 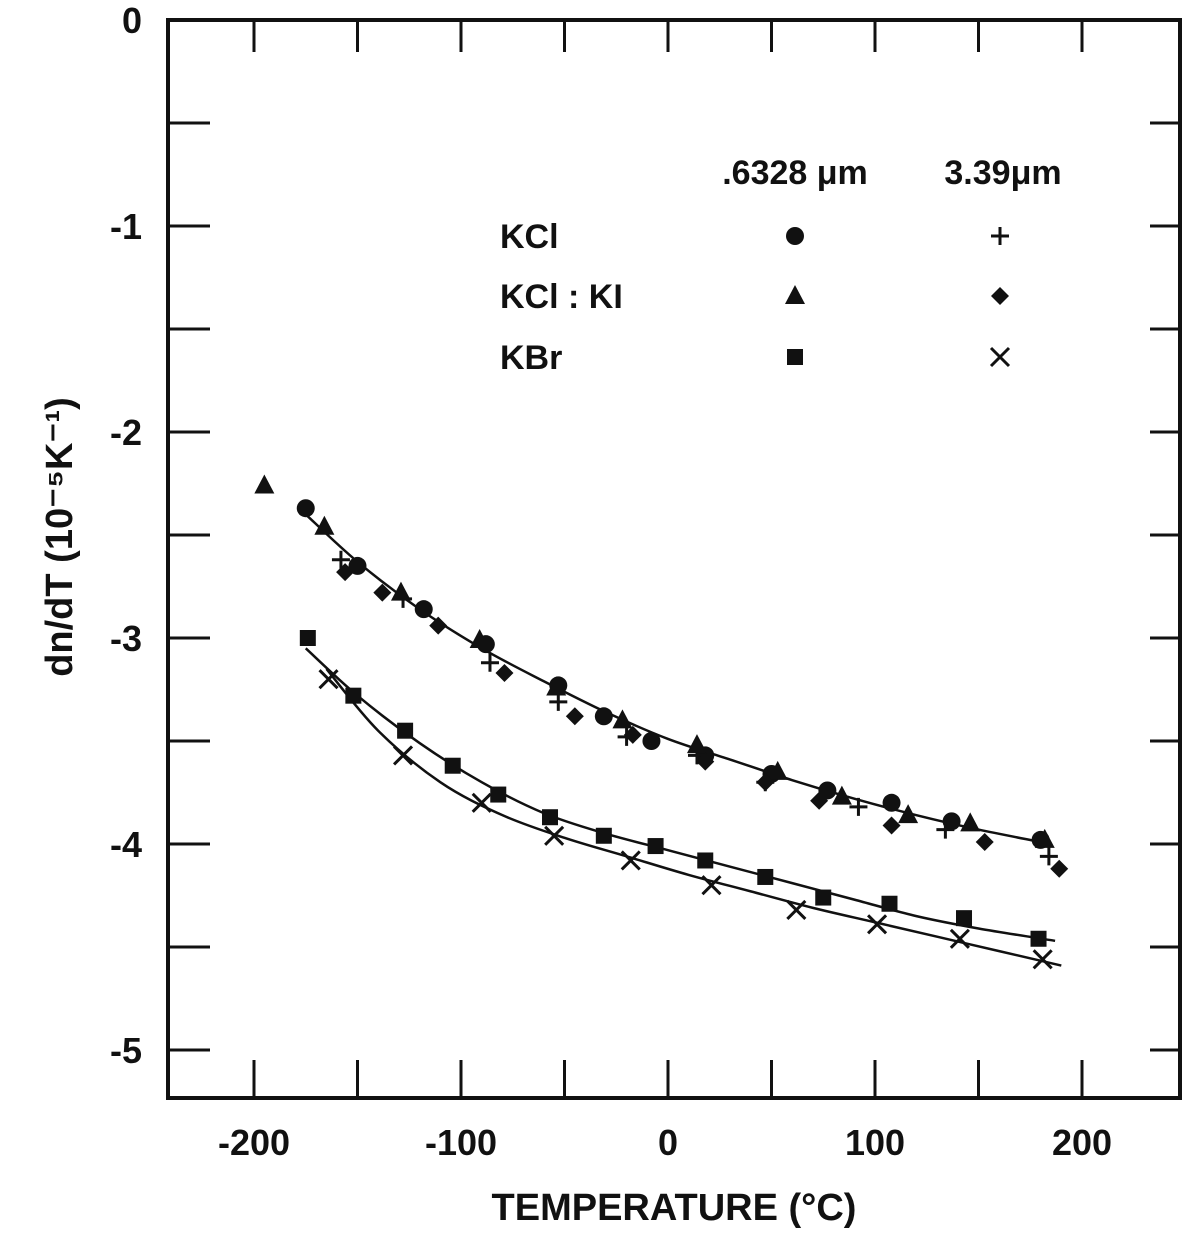 I want to click on x-tick-label: 0, so click(x=668, y=1142).